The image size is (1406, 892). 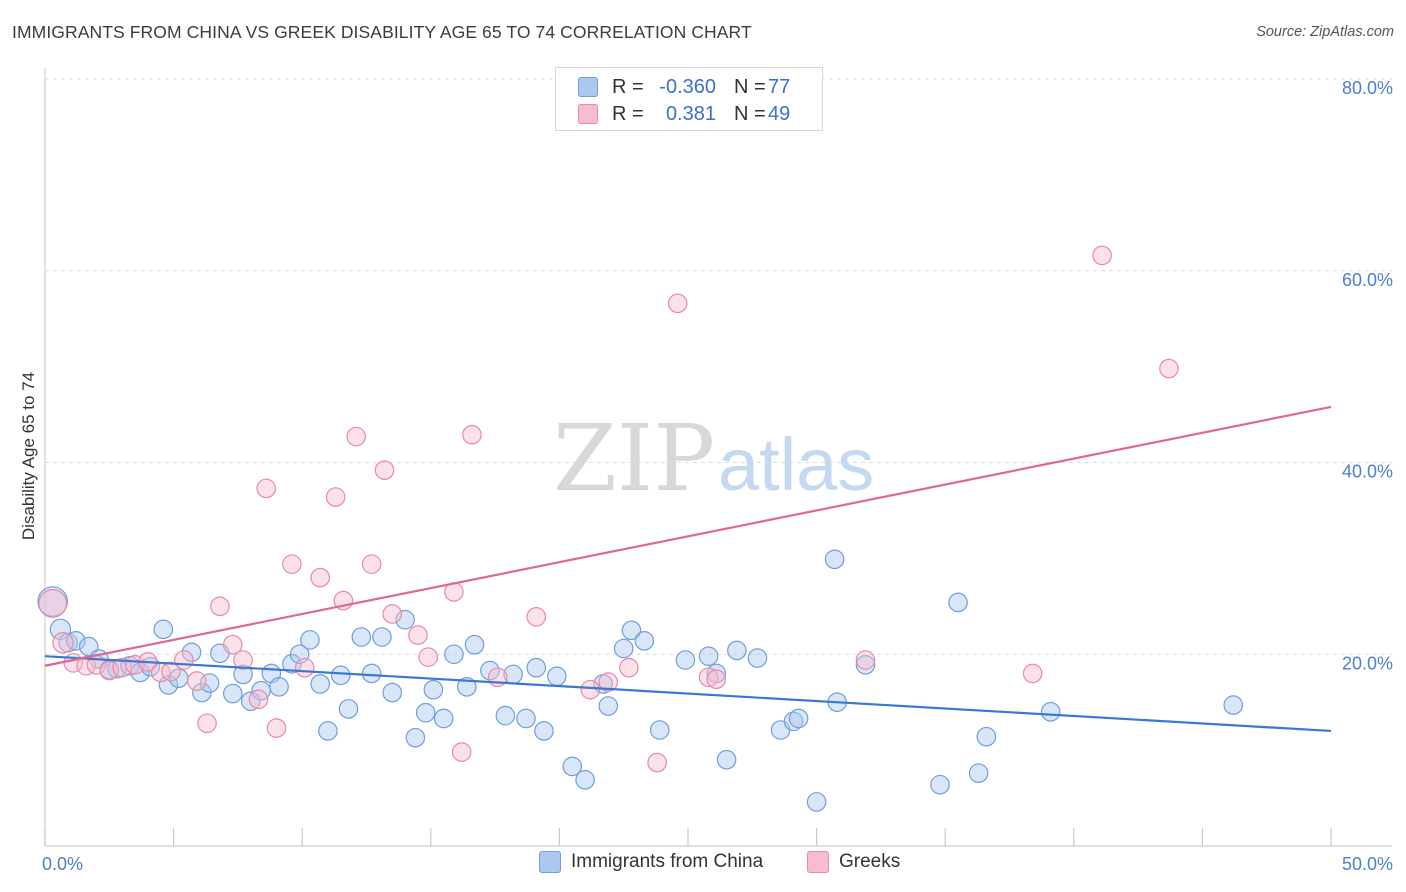 I want to click on greeks-swatch, so click(x=588, y=114).